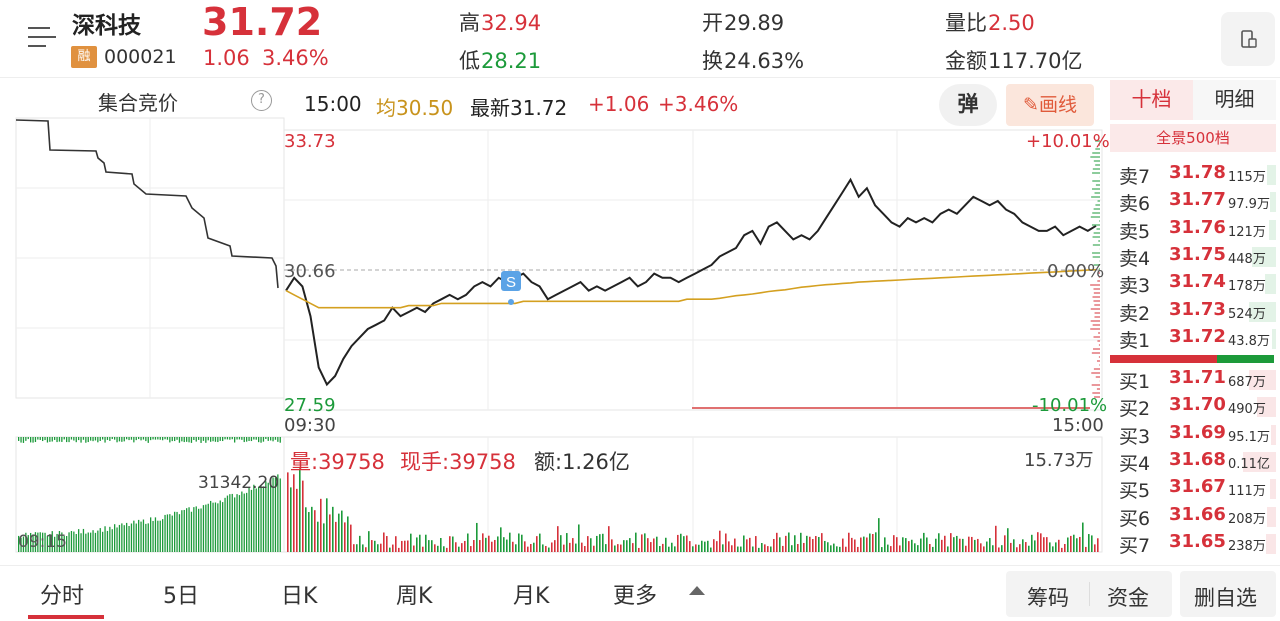 This screenshot has width=1280, height=621. Describe the element at coordinates (1128, 598) in the screenshot. I see `funds-button: 资金` at that location.